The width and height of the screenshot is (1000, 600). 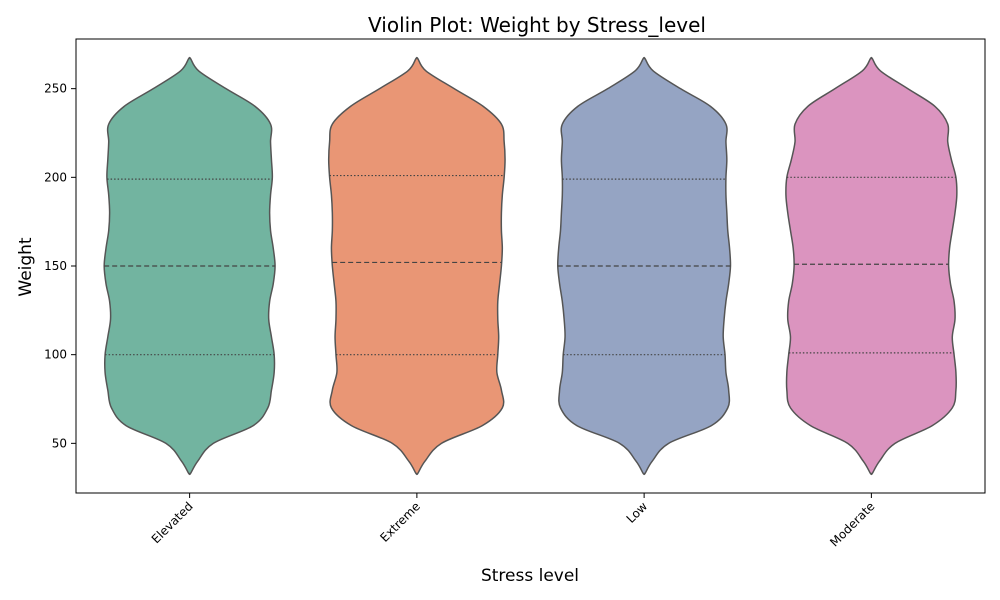 I want to click on violin-low, so click(x=644, y=266).